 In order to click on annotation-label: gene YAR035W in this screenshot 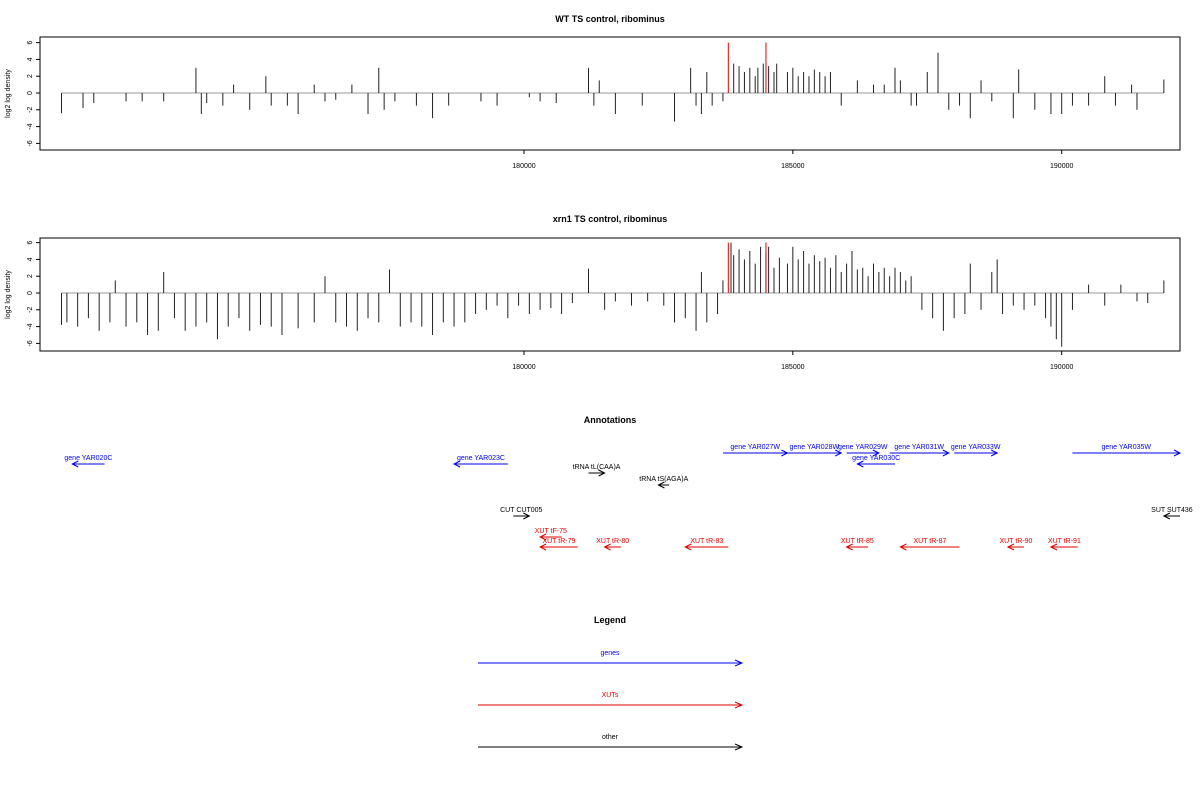, I will do `click(1126, 447)`.